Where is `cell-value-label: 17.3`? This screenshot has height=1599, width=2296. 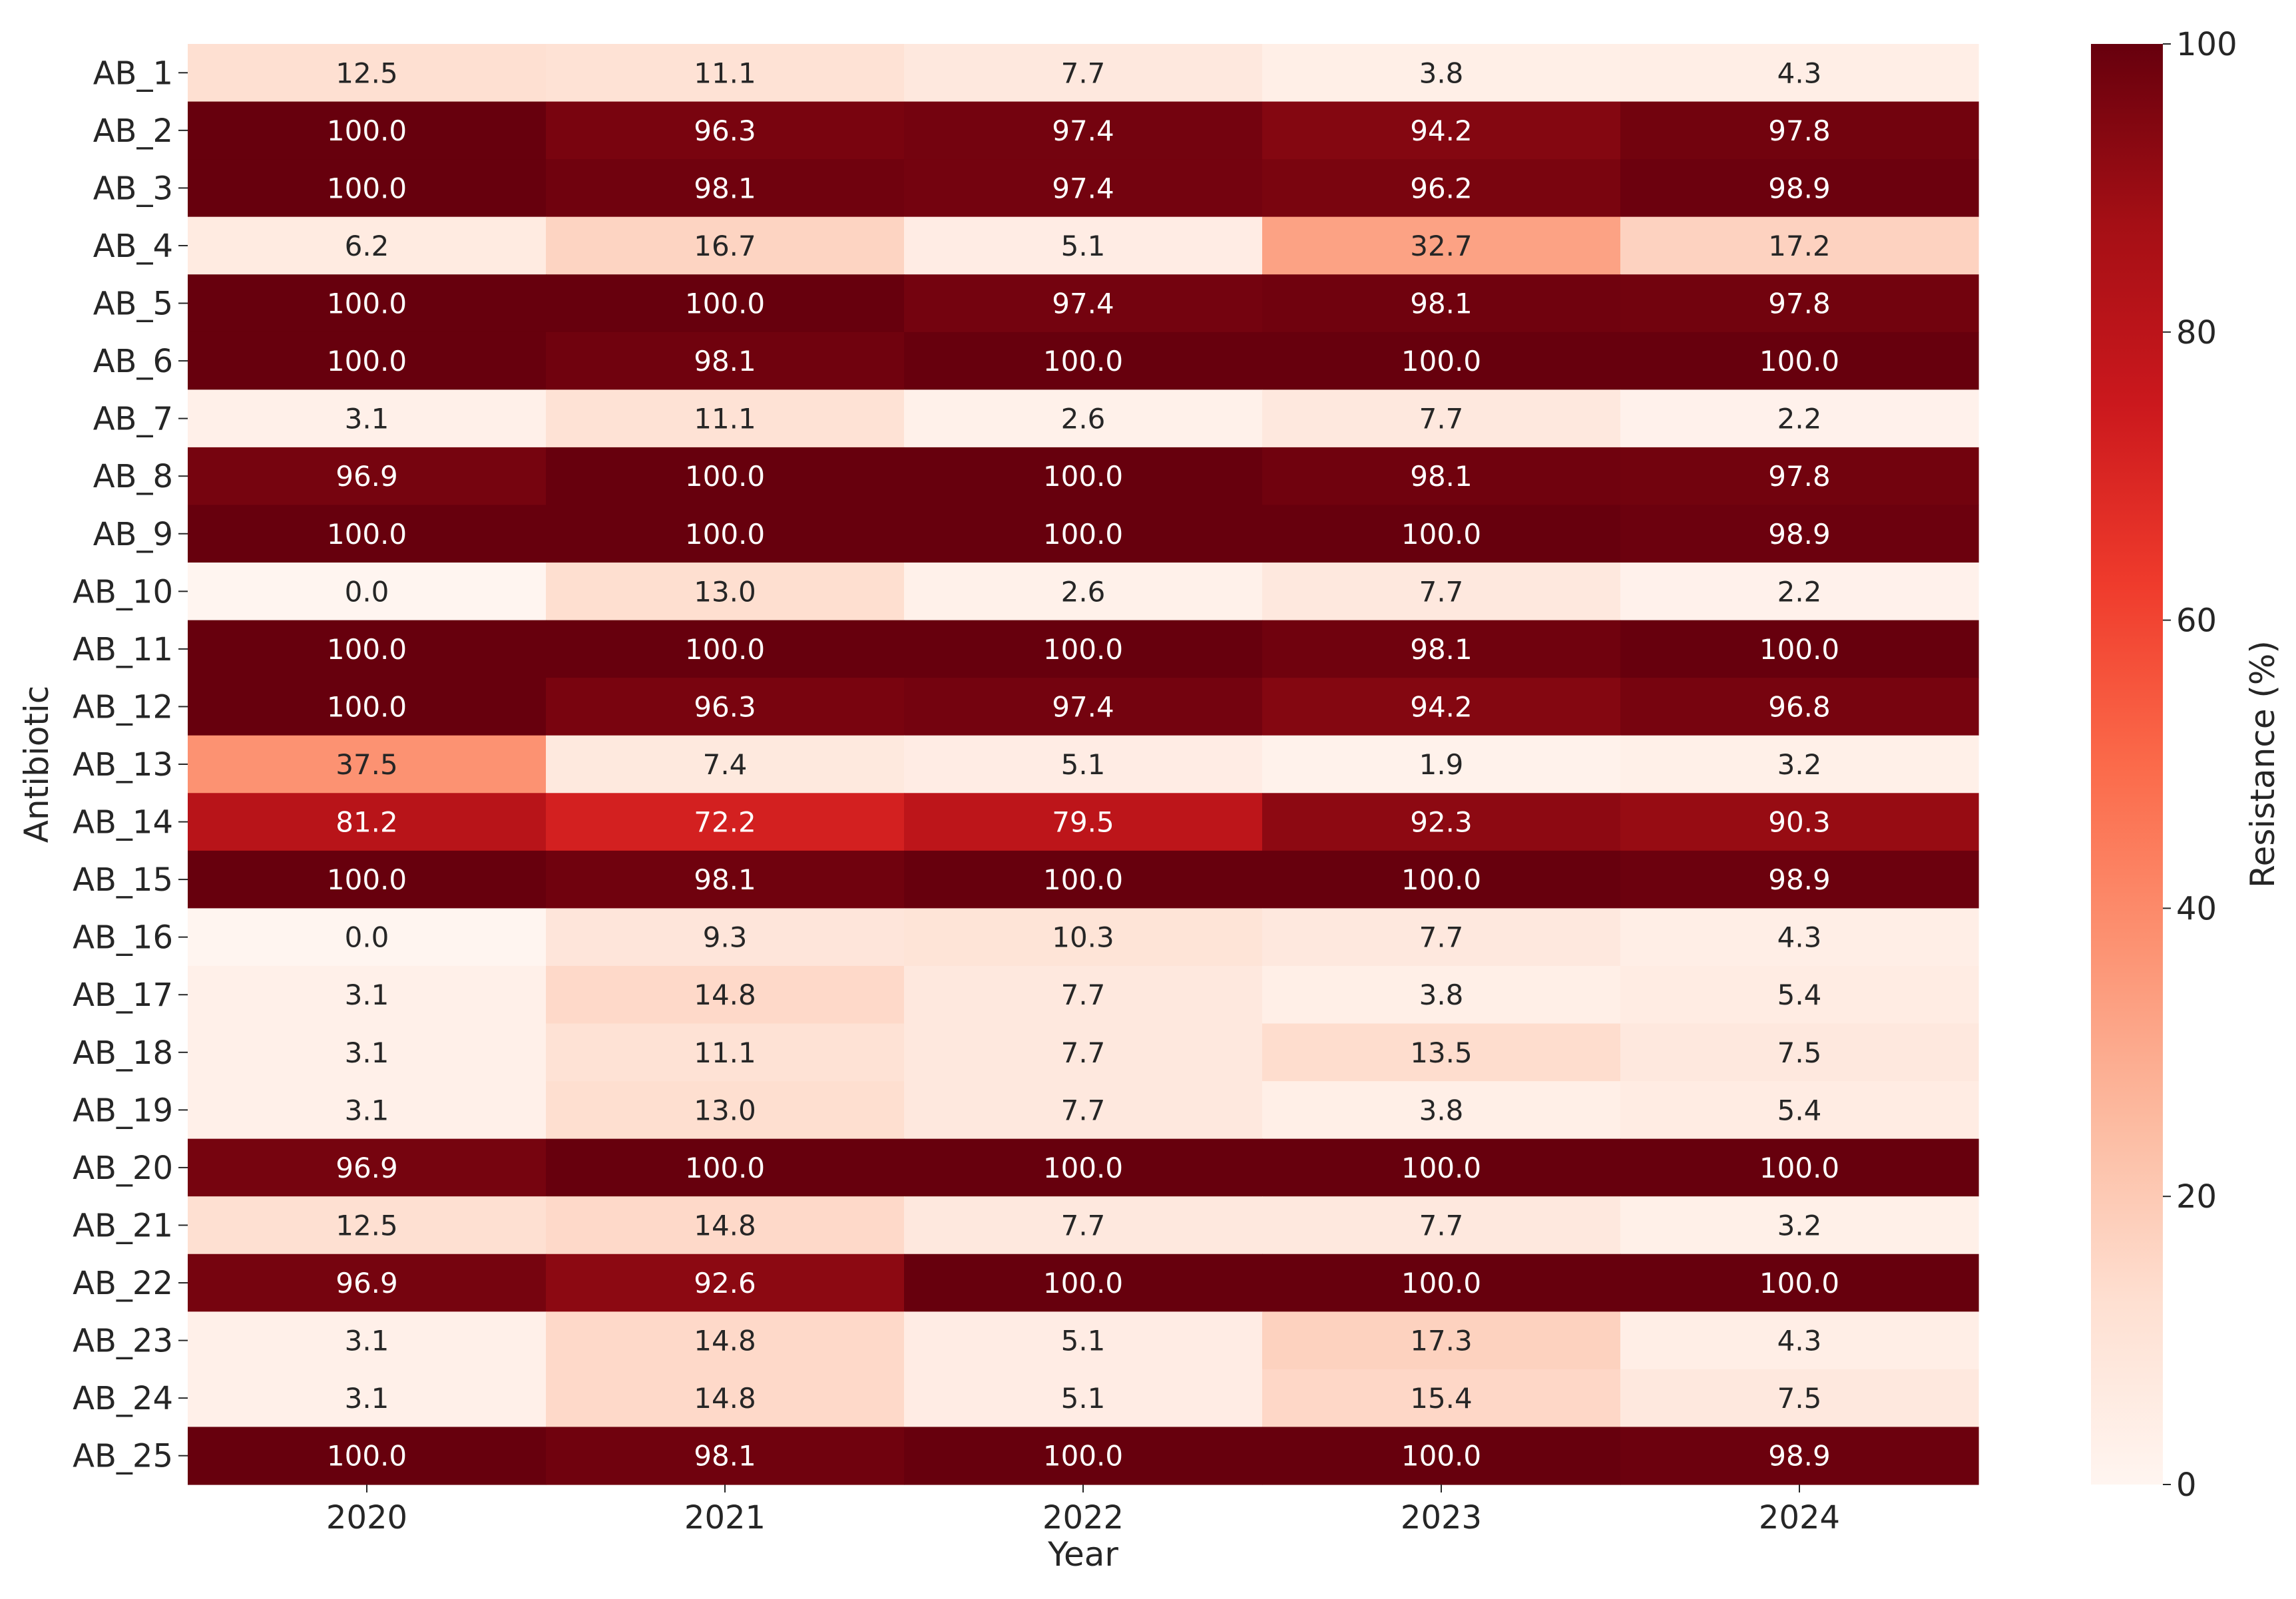
cell-value-label: 17.3 is located at coordinates (1441, 1341).